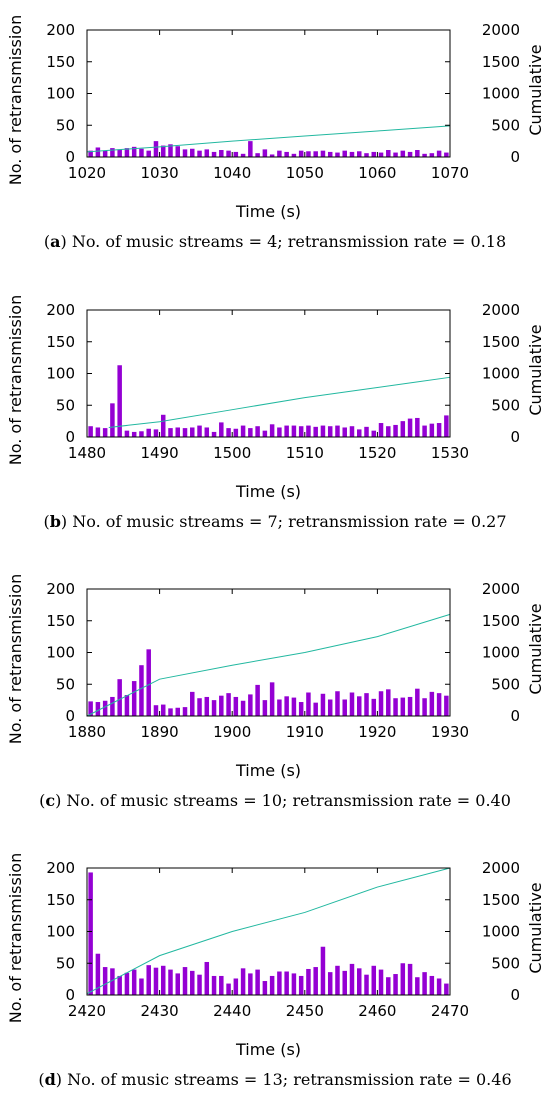 Image resolution: width=550 pixels, height=1114 pixels. What do you see at coordinates (505, 684) in the screenshot?
I see `y2-tick-label: 500` at bounding box center [505, 684].